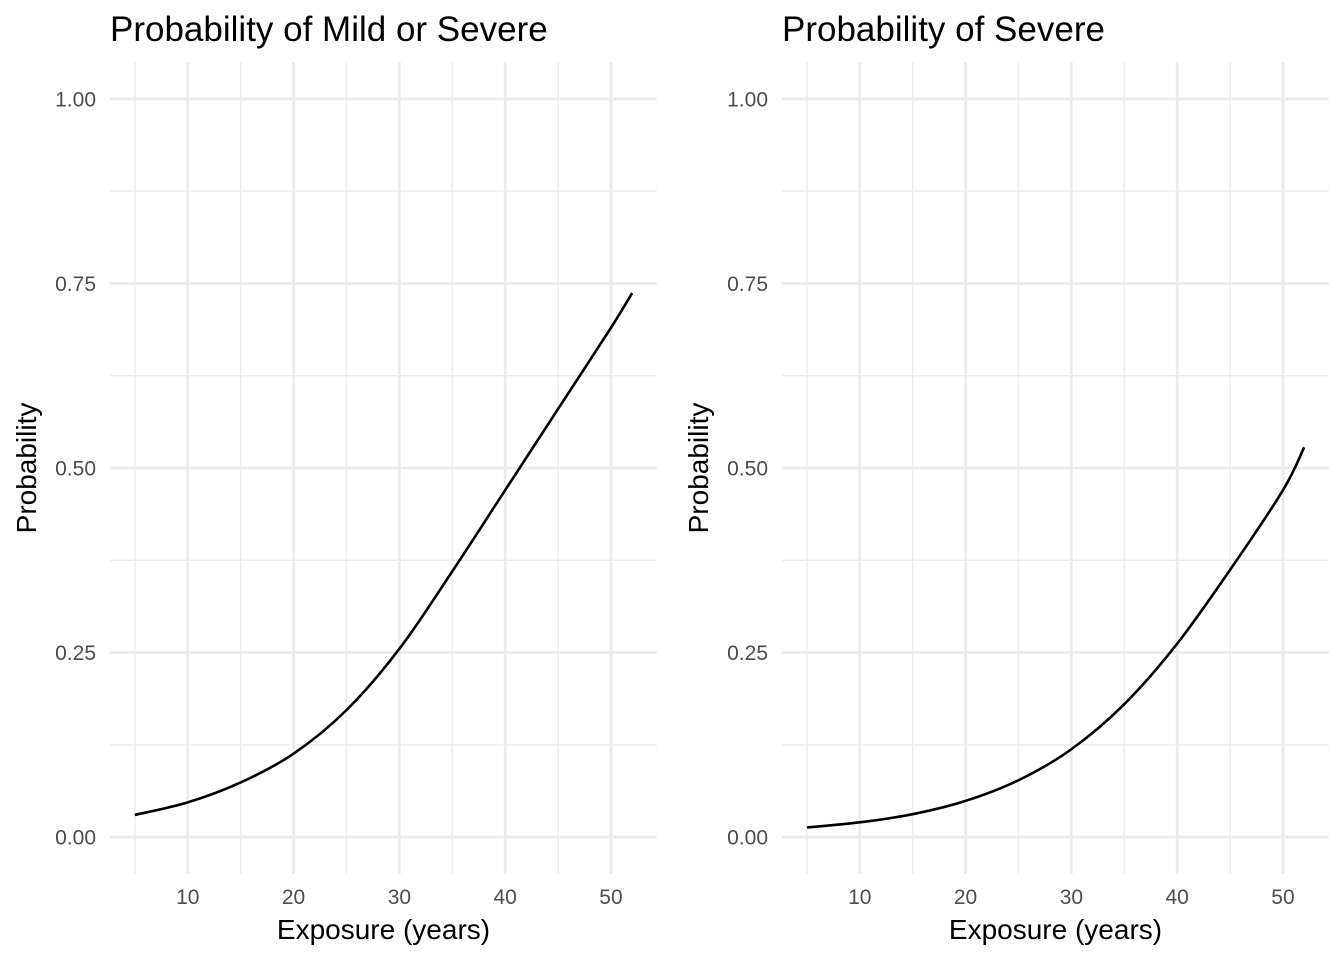 This screenshot has height=960, width=1344. I want to click on series-line-severe, so click(1056, 637).